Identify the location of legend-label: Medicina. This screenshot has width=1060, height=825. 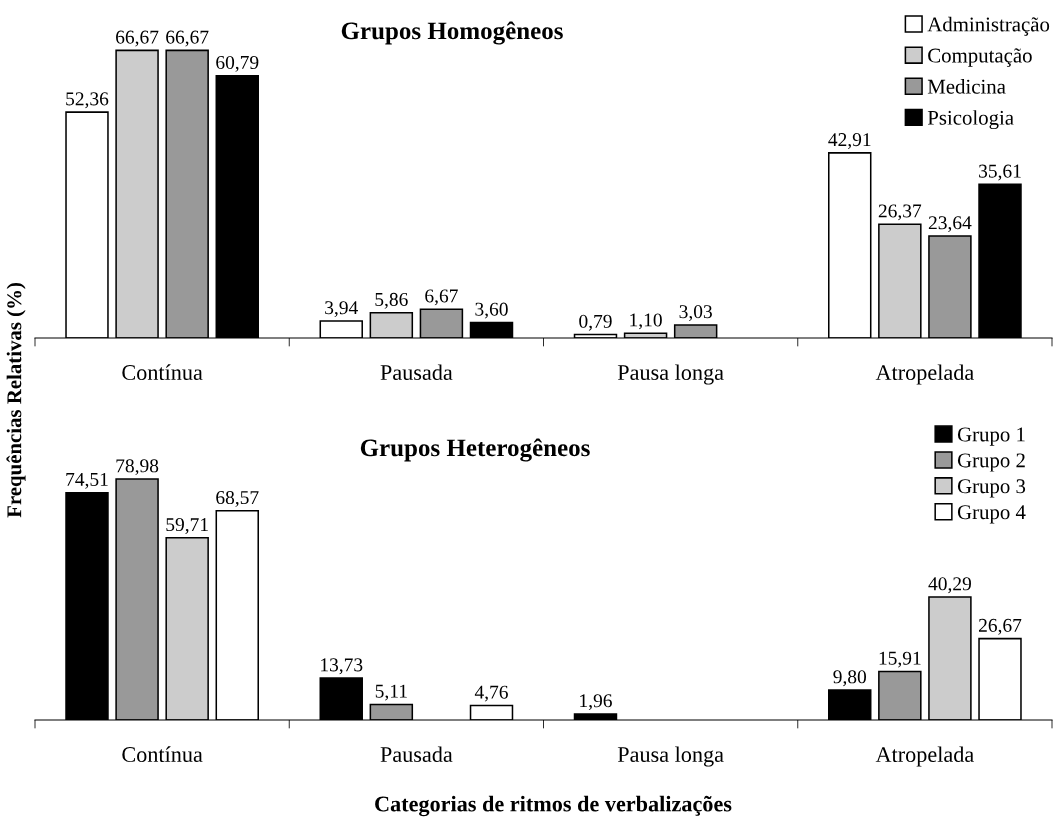
(966, 86).